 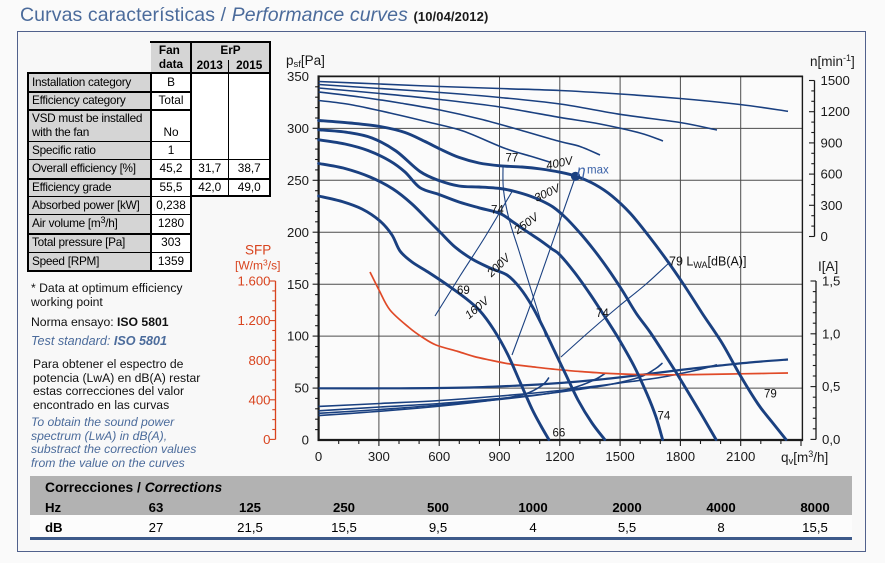 I want to click on svg-text: 250, so click(x=298, y=180).